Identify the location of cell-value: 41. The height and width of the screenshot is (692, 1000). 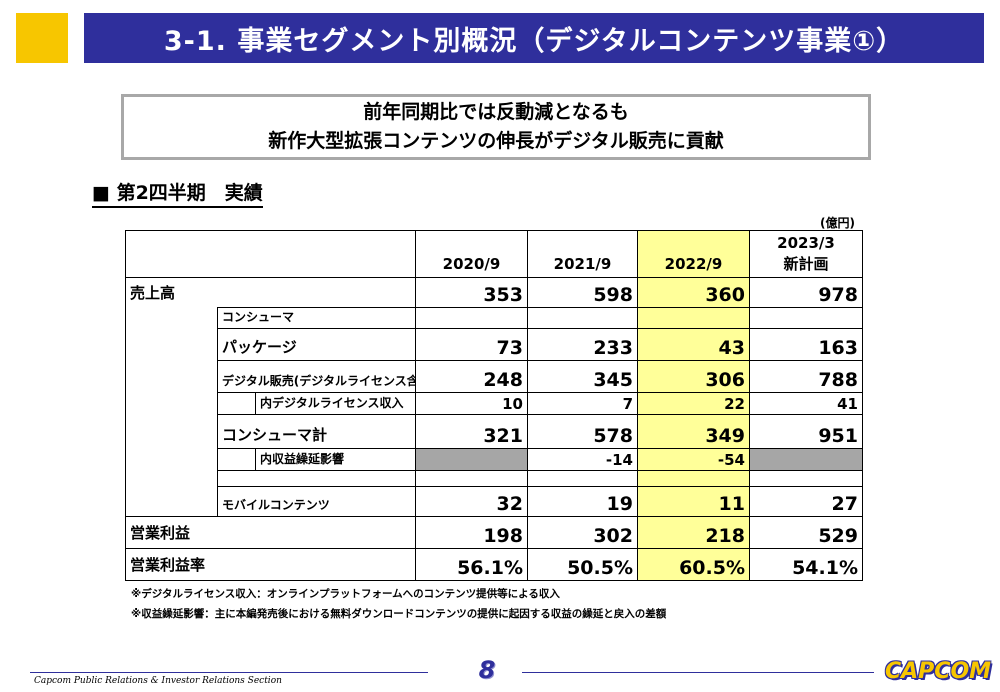
(806, 403).